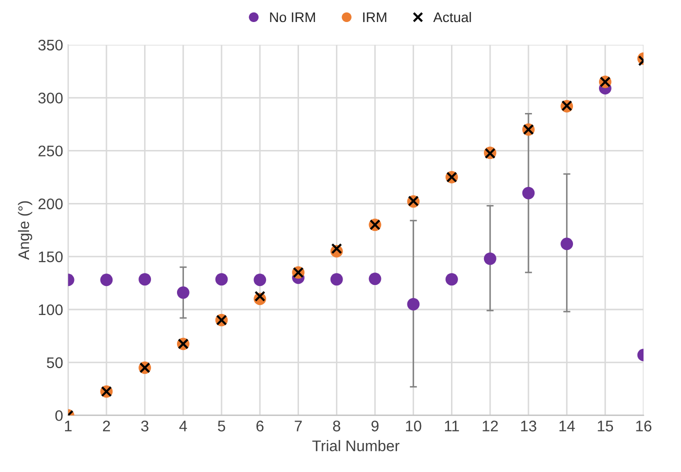  What do you see at coordinates (374, 17) in the screenshot?
I see `legend-label: IRM` at bounding box center [374, 17].